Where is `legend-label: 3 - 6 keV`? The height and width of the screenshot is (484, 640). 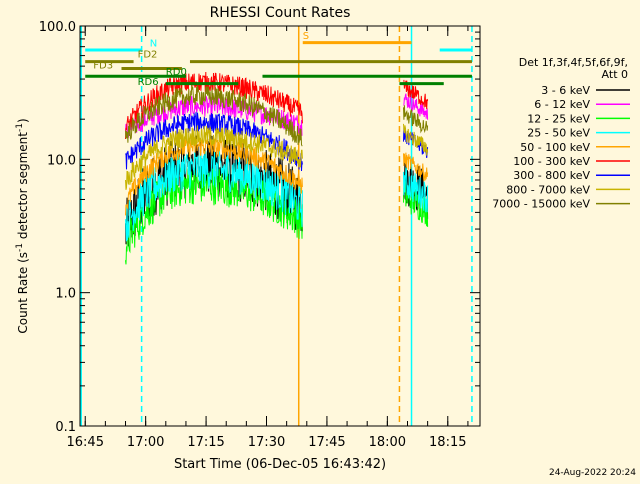
legend-label: 3 - 6 keV is located at coordinates (565, 90).